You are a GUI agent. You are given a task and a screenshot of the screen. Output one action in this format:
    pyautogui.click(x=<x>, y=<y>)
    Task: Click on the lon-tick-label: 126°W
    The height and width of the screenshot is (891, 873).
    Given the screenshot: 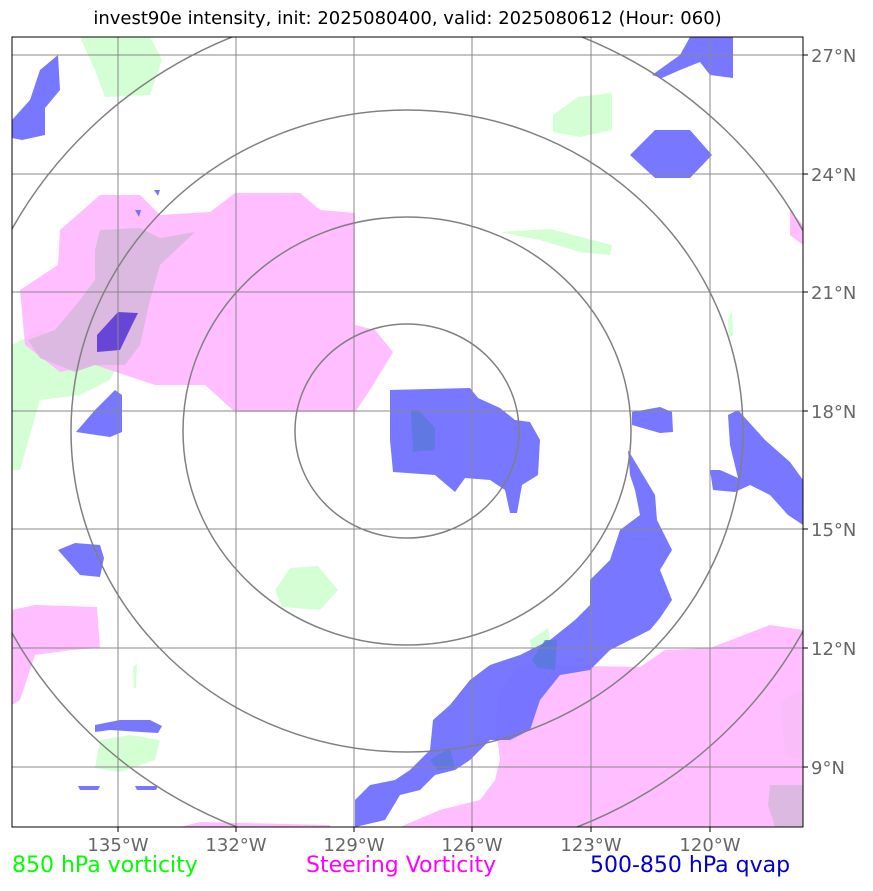 What is the action you would take?
    pyautogui.click(x=471, y=845)
    